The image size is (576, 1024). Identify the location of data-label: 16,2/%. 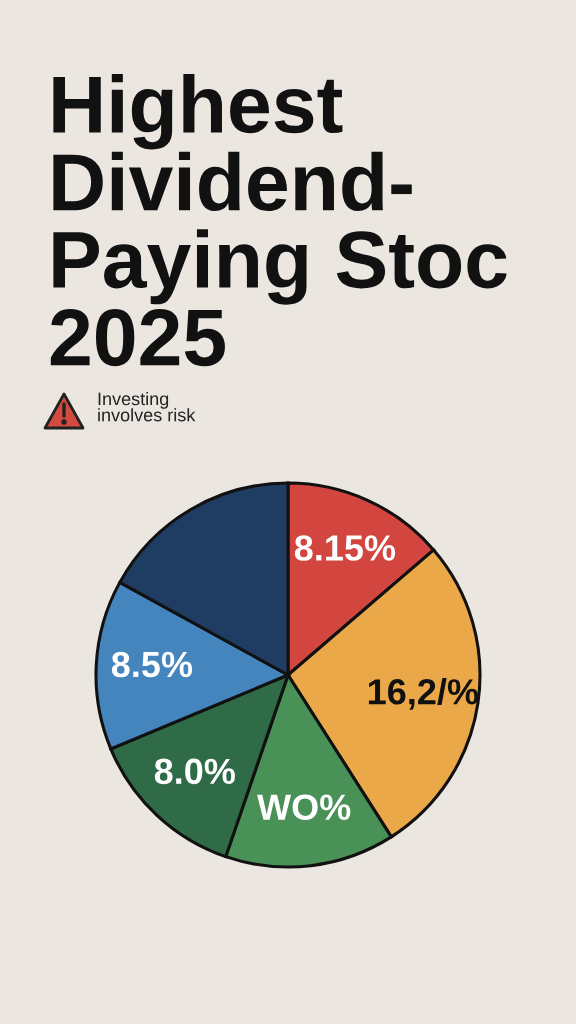
(423, 694).